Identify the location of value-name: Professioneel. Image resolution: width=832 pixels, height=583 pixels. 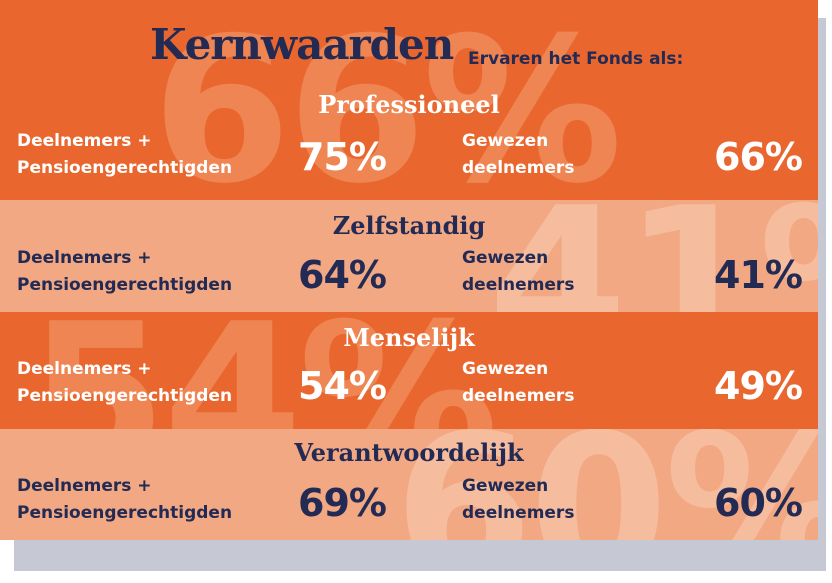
(409, 104).